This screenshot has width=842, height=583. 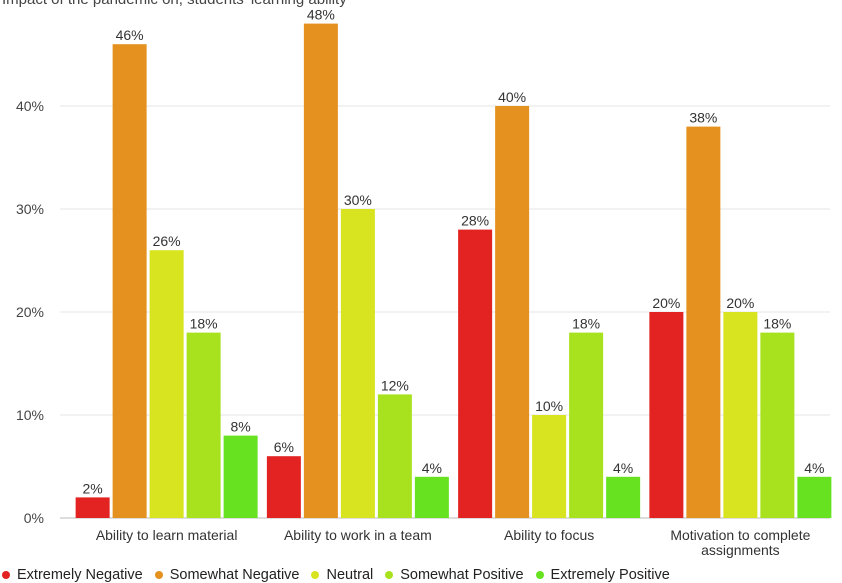 What do you see at coordinates (30, 312) in the screenshot?
I see `y-tick-label: 20%` at bounding box center [30, 312].